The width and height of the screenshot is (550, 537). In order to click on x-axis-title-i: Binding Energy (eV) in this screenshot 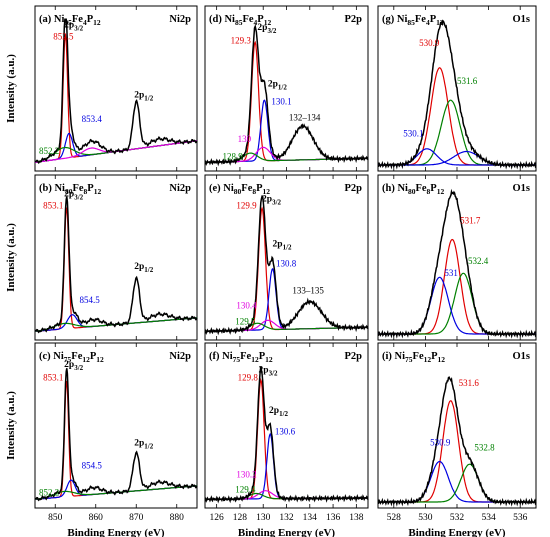, I will do `click(457, 532)`.